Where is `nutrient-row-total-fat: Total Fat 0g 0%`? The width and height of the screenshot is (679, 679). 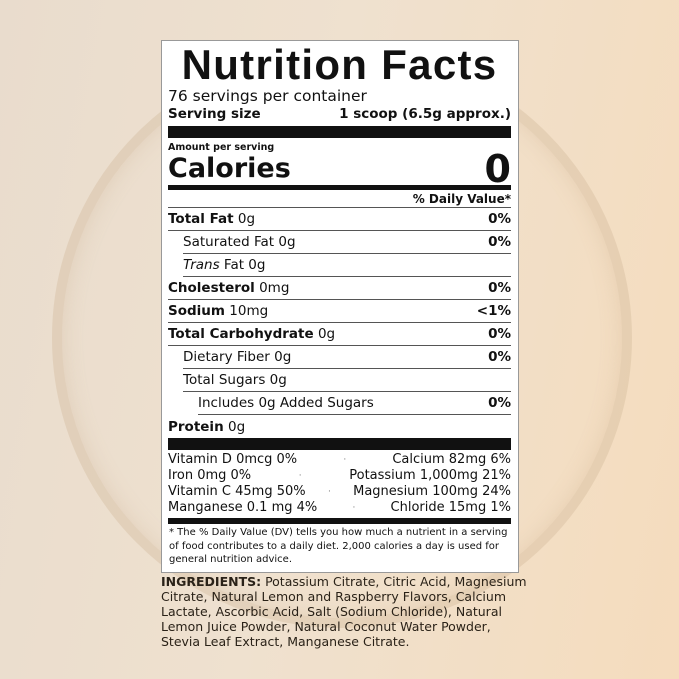
nutrient-row-total-fat: Total Fat 0g 0% is located at coordinates (339, 219).